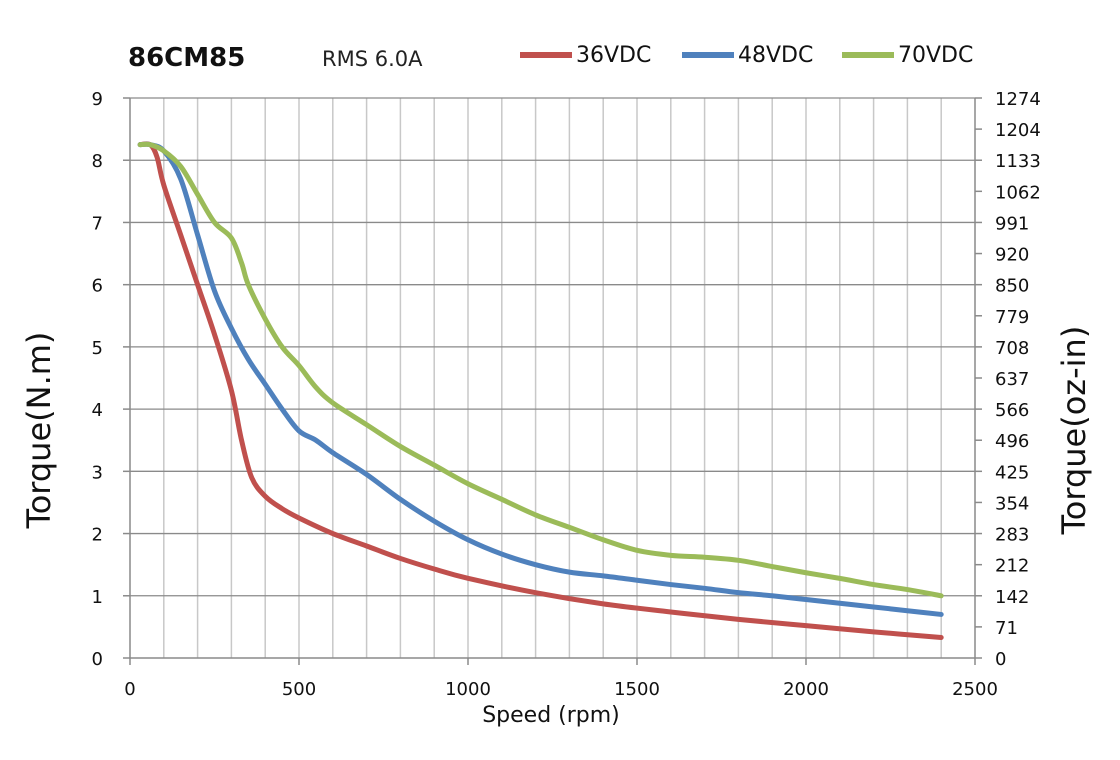 Image resolution: width=1120 pixels, height=760 pixels. What do you see at coordinates (372, 59) in the screenshot?
I see `chart-subtitle: RMS 6.0A` at bounding box center [372, 59].